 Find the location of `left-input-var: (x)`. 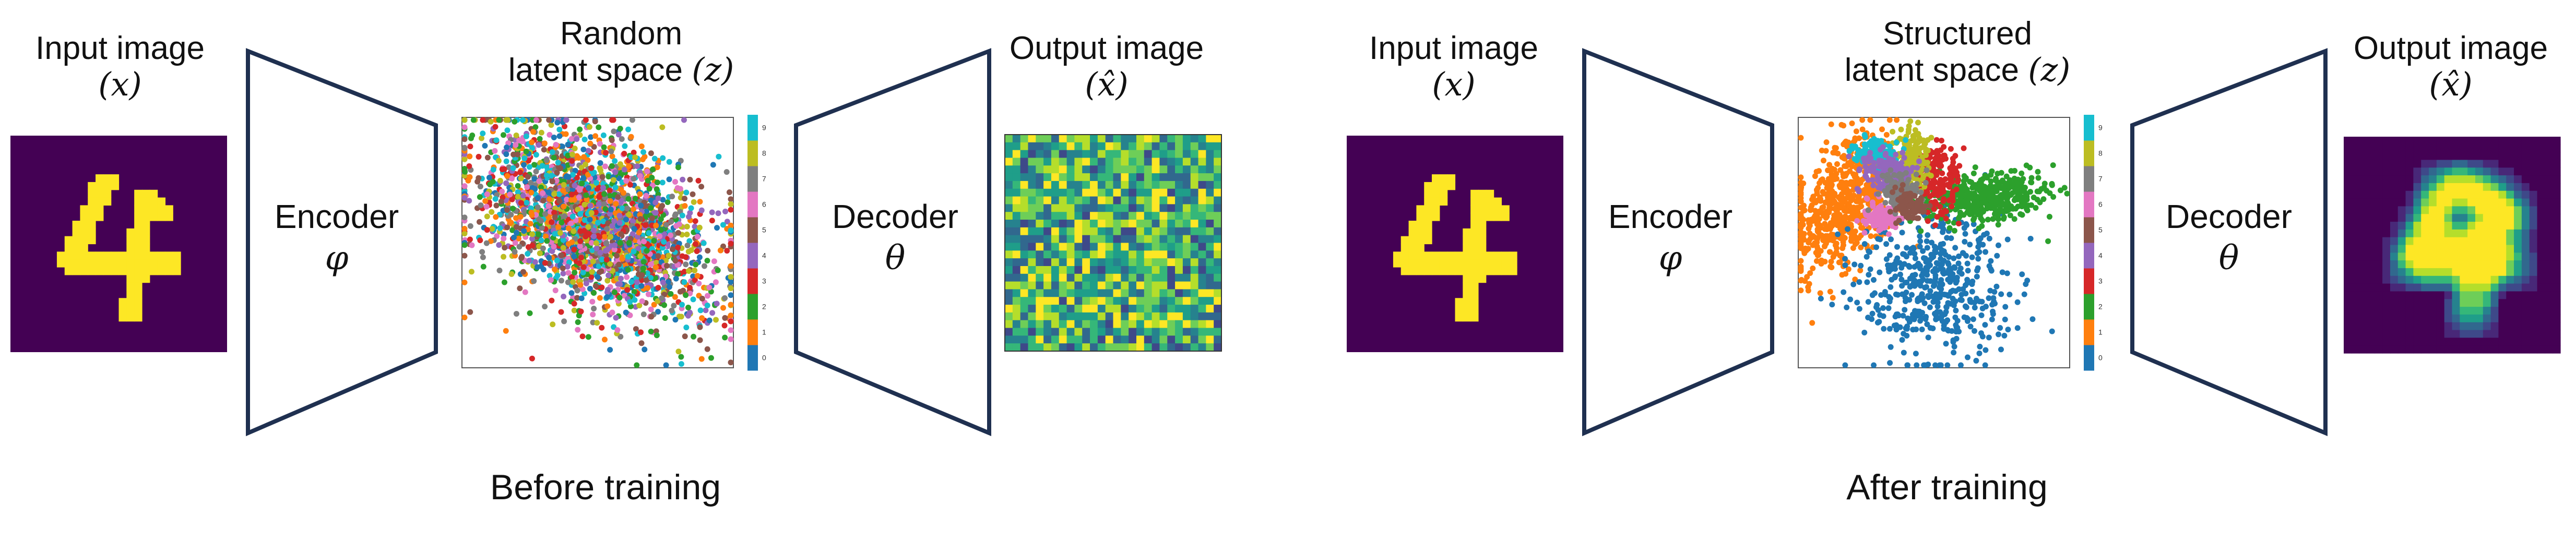

left-input-var: (x) is located at coordinates (120, 84).